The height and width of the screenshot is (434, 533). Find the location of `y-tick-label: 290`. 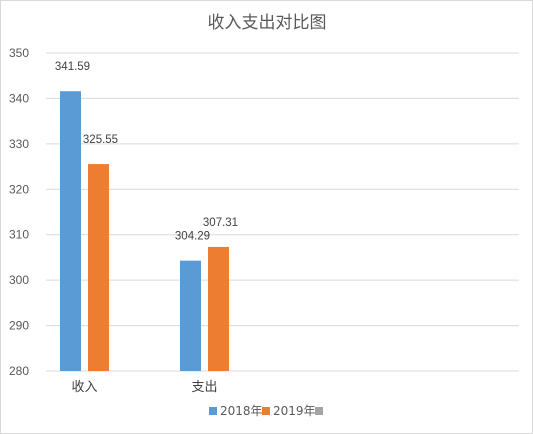

y-tick-label: 290 is located at coordinates (19, 326).